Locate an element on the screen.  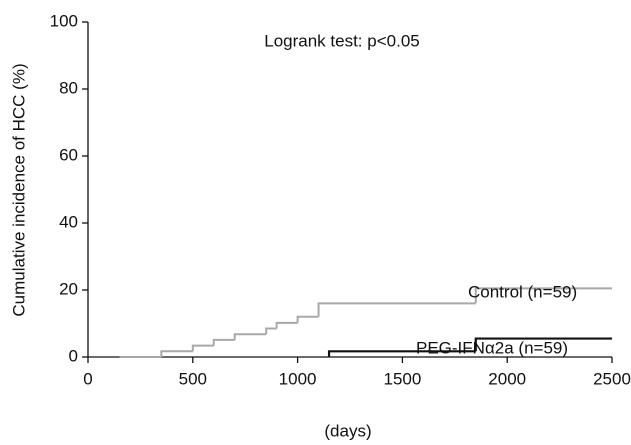
y-tick-label: 20 is located at coordinates (68, 288).